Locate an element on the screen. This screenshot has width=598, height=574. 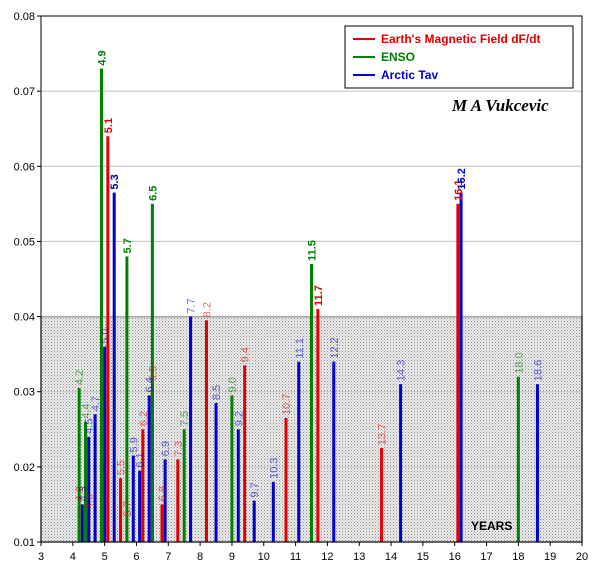
x-tick-label: 12 is located at coordinates (327, 557).